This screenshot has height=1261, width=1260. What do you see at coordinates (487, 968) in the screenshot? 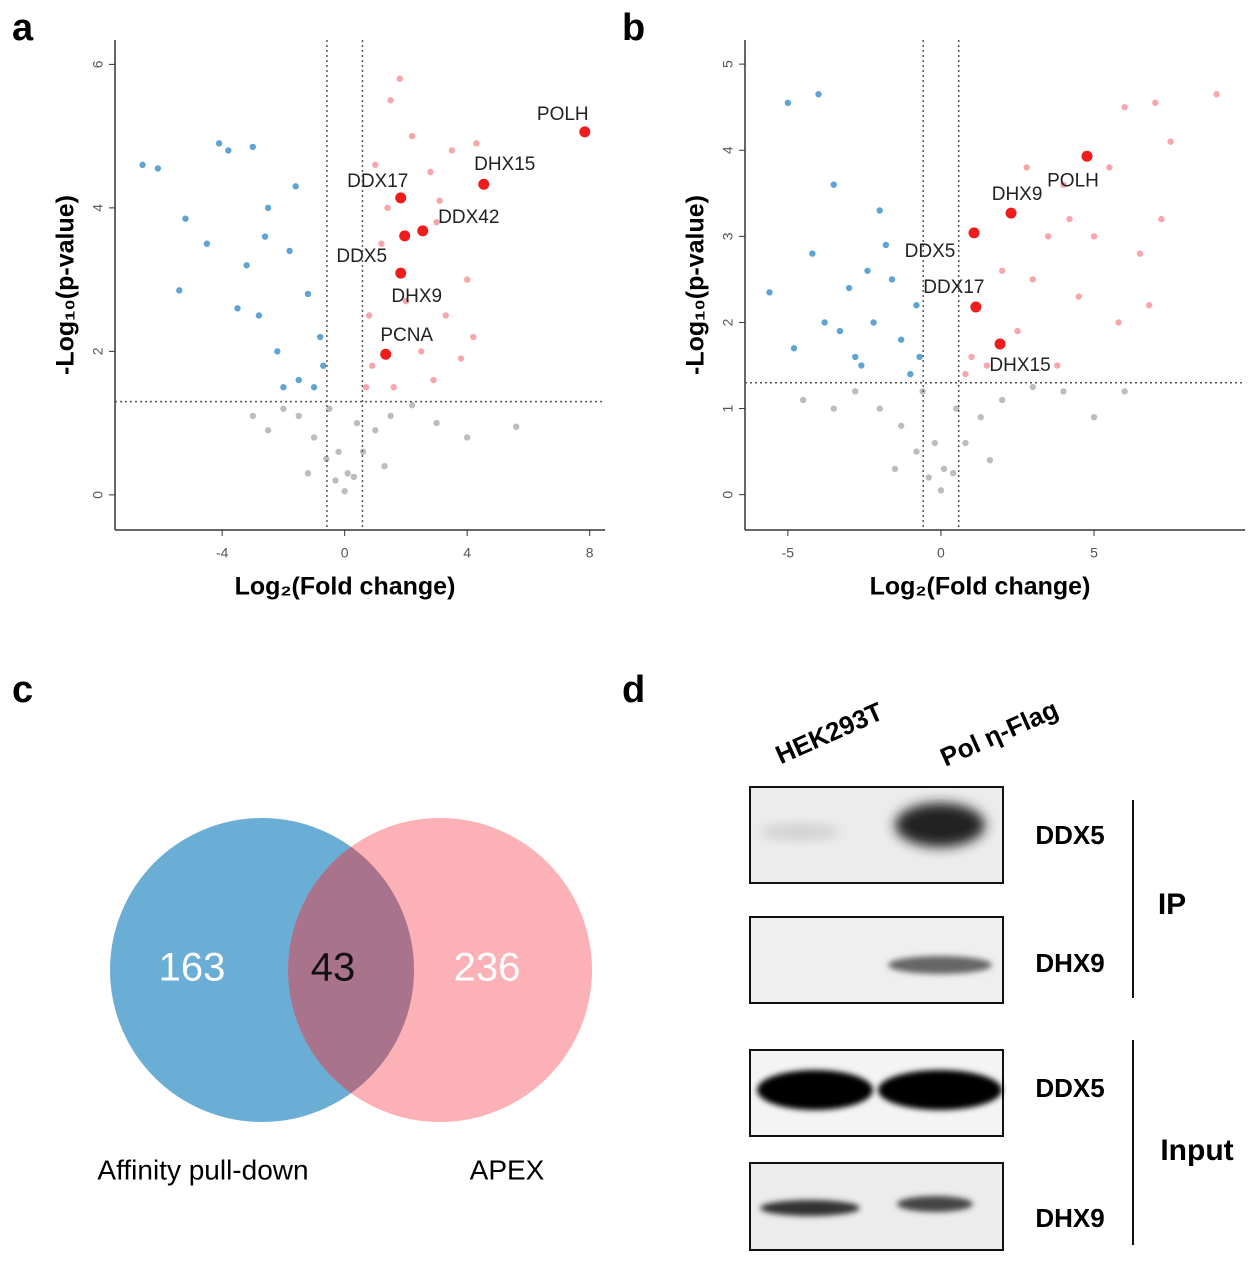
I see `venn-count: 236` at bounding box center [487, 968].